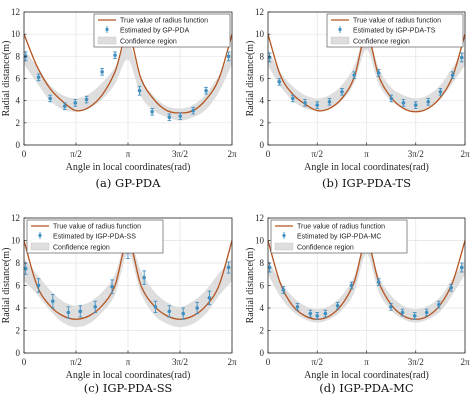 The height and width of the screenshot is (415, 474). I want to click on legend-entry-label: Estimated by IGP-PDA-SS, so click(94, 237).